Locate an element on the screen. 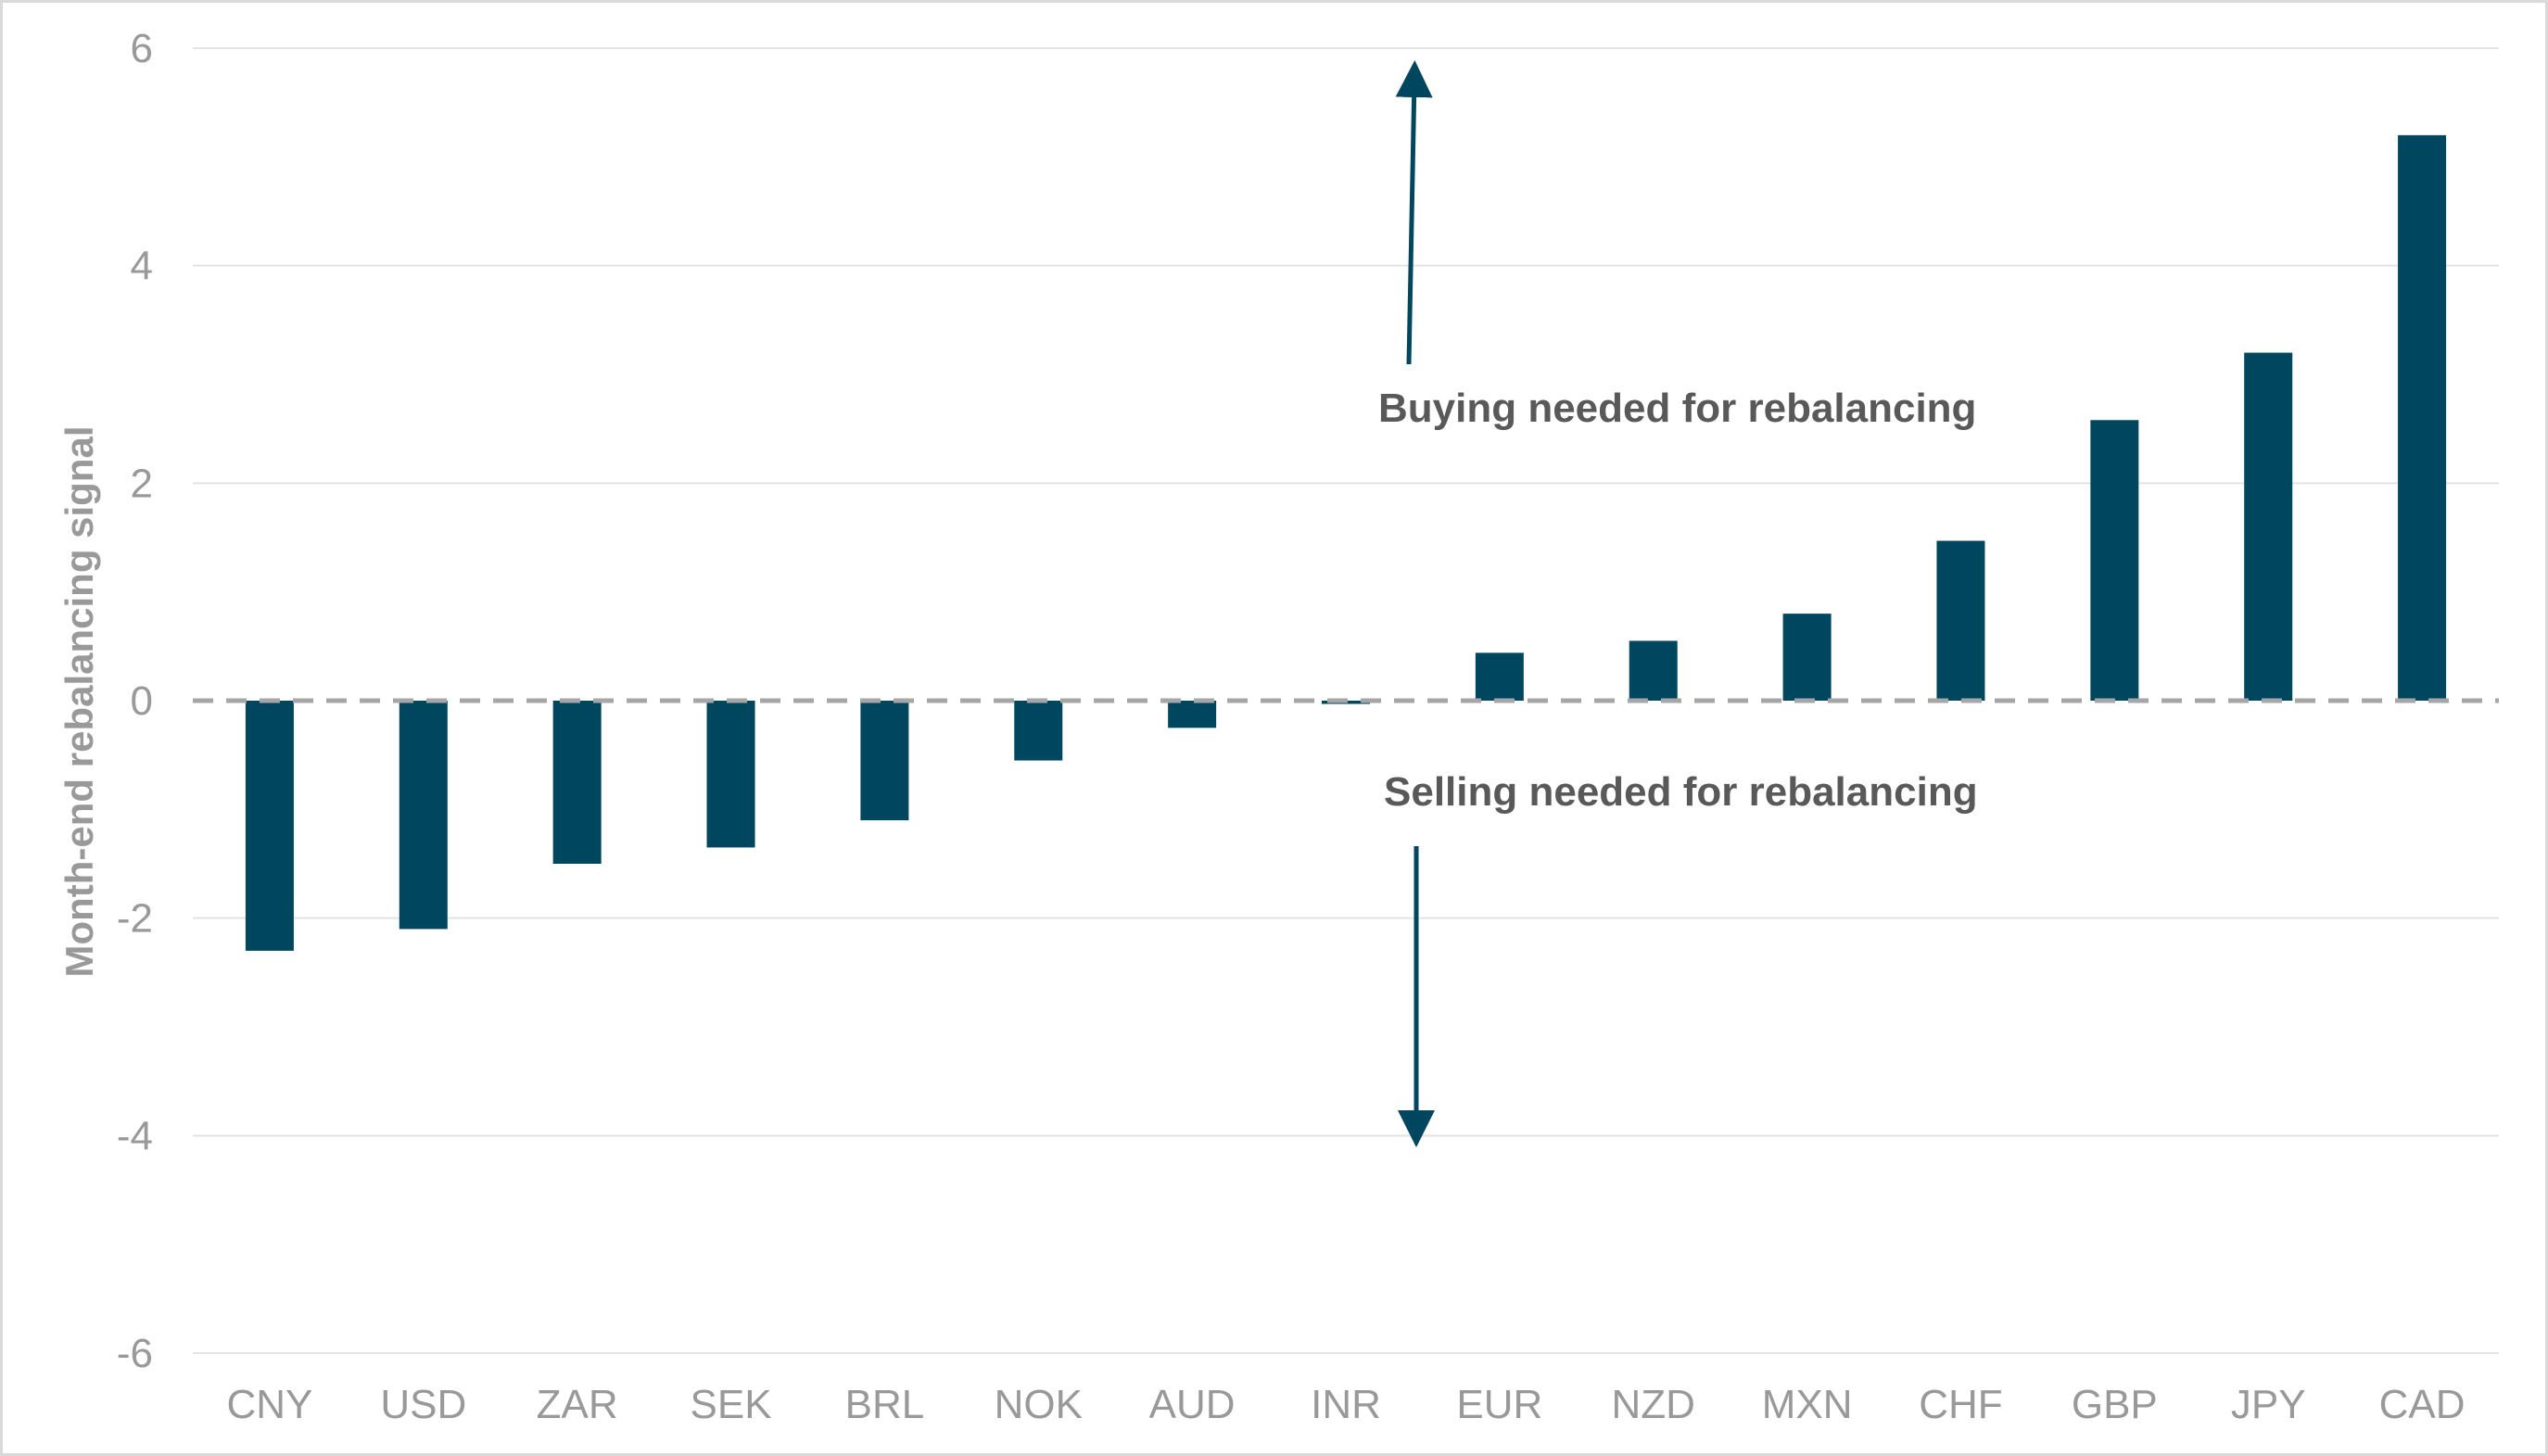 This screenshot has height=1456, width=2548. bar-jpy is located at coordinates (2269, 526).